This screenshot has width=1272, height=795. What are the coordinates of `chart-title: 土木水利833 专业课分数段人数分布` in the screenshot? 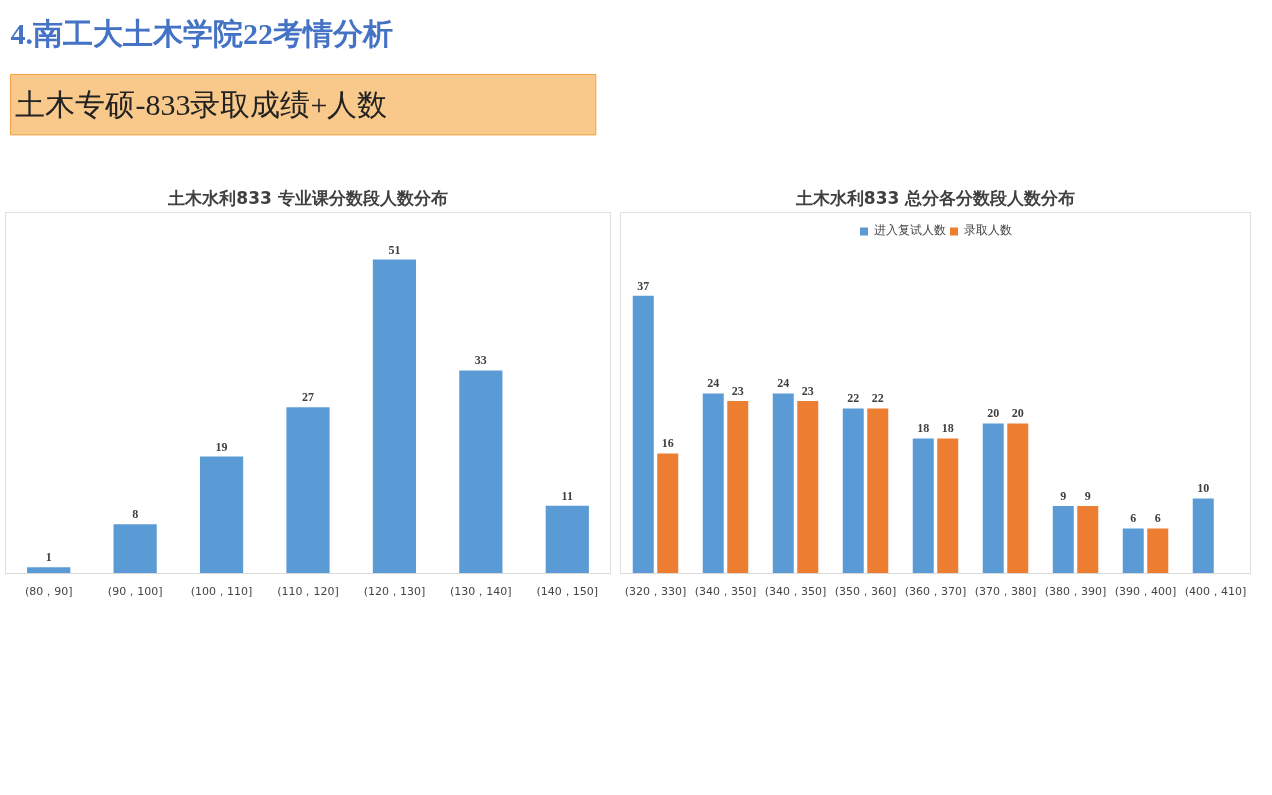 It's located at (307, 197).